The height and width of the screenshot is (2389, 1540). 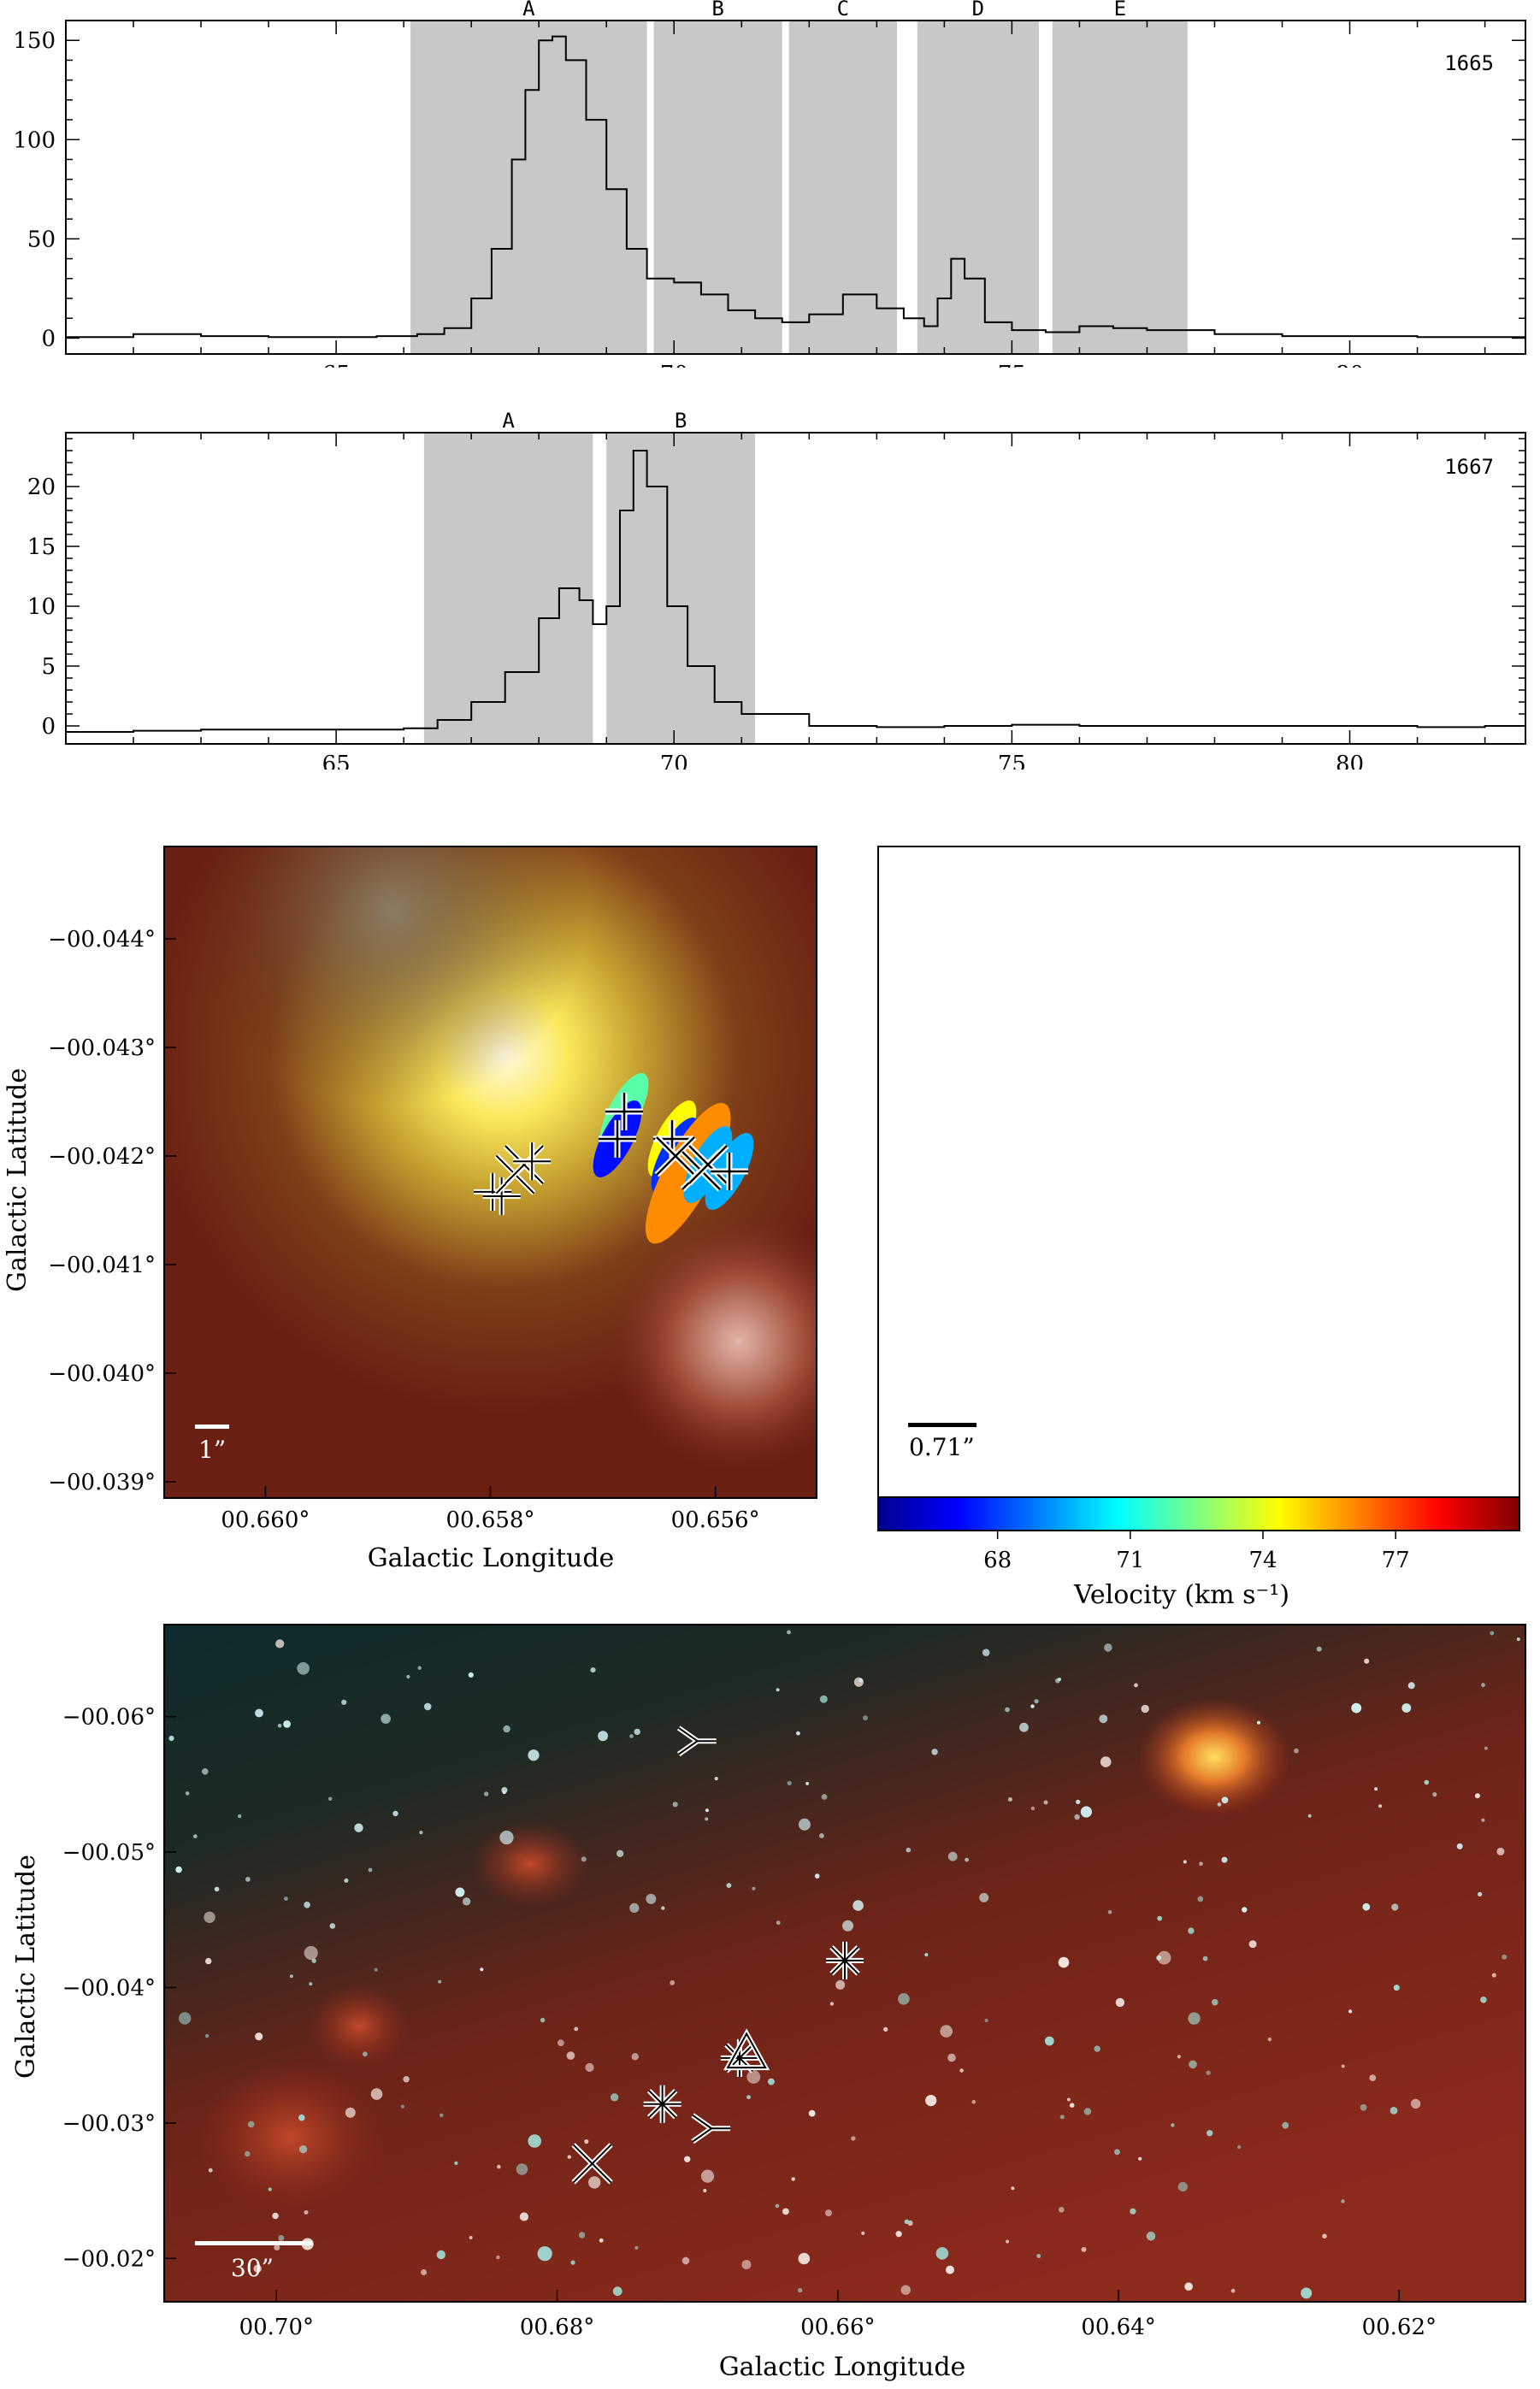 I want to click on colorbar-tick-label: 77, so click(x=1396, y=1560).